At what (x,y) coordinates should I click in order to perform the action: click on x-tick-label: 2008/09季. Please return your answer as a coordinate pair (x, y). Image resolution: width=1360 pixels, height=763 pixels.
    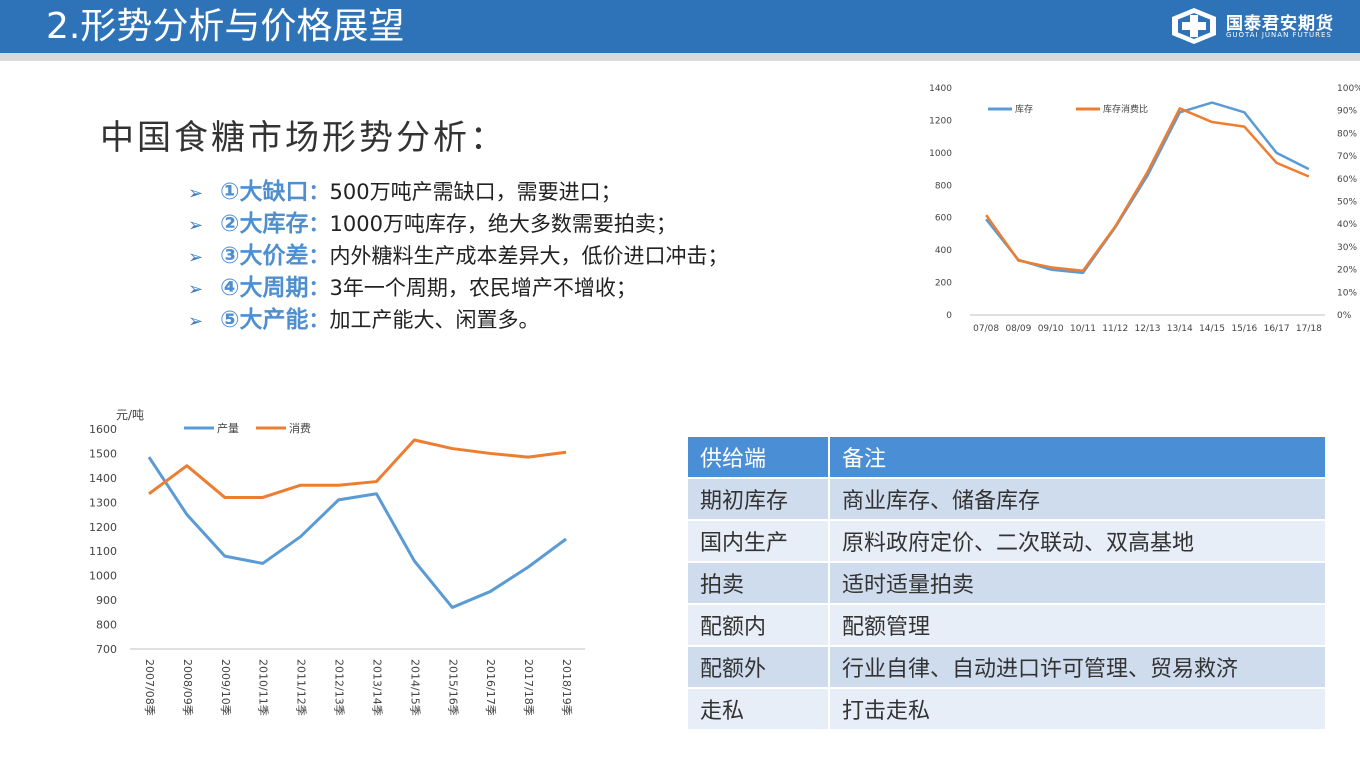
    Looking at the image, I should click on (187, 687).